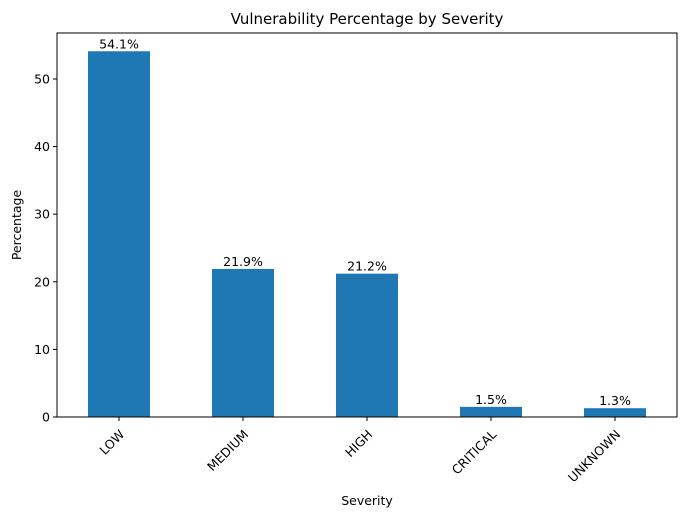 The width and height of the screenshot is (686, 519). I want to click on data-label-medium: 21.9%, so click(243, 261).